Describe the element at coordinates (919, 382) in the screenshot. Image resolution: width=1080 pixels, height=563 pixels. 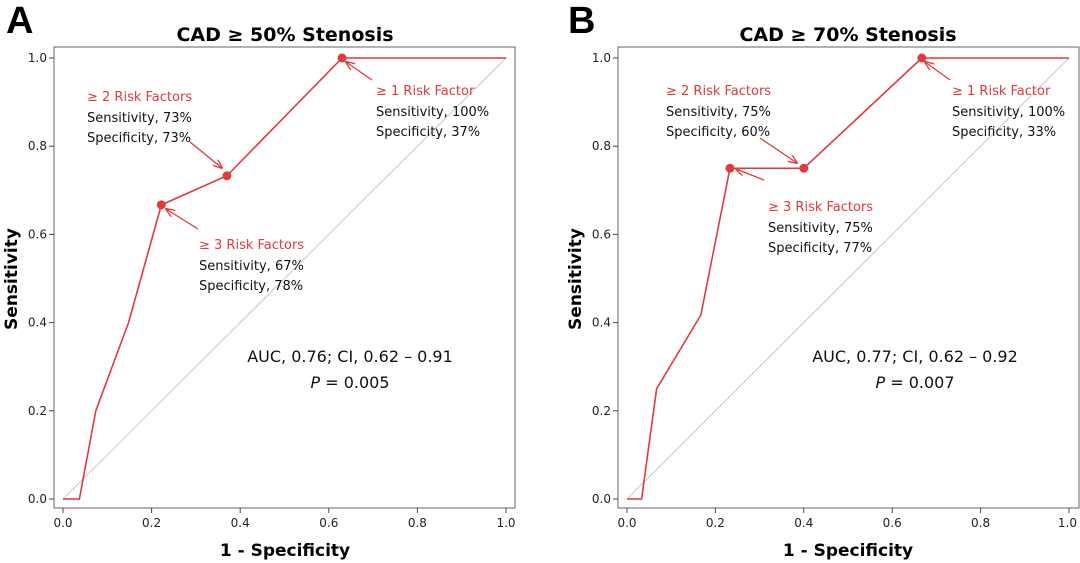
I see `p-value: = 0.007` at that location.